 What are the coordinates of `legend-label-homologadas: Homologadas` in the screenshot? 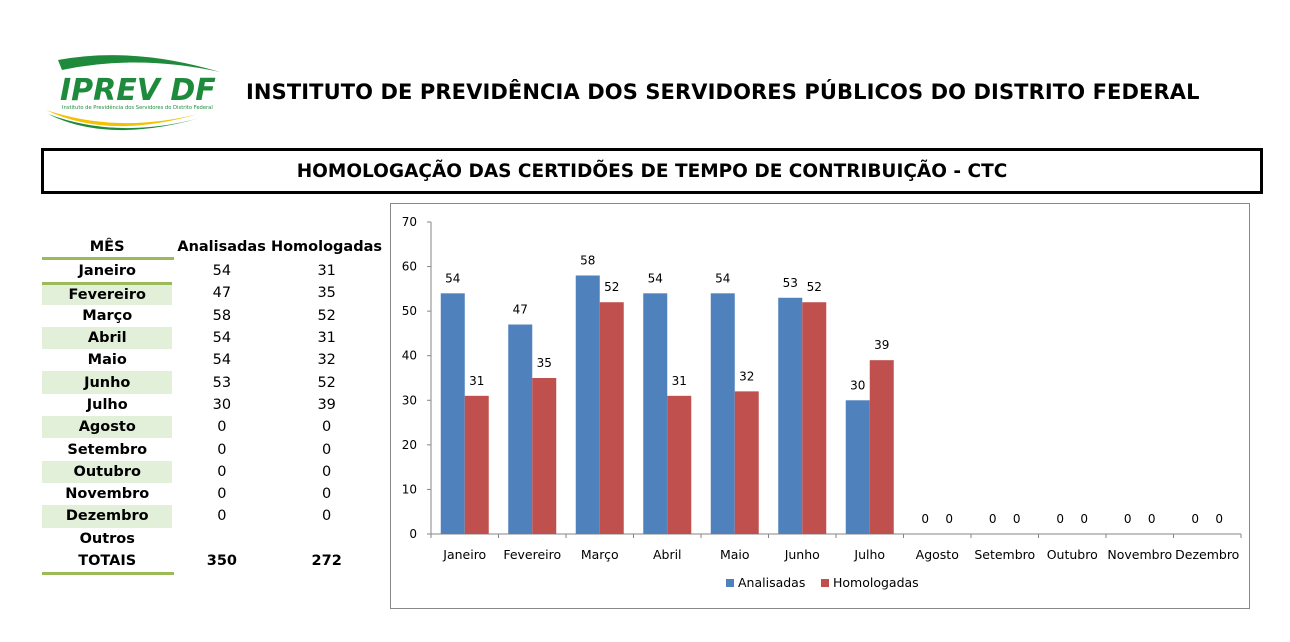 It's located at (876, 582).